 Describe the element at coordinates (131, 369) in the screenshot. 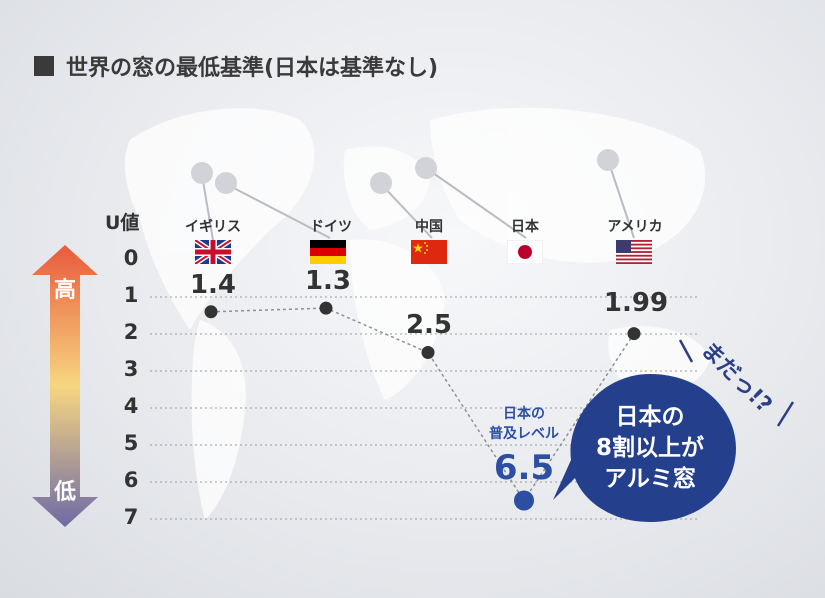

I see `y-tick-3: 3` at that location.